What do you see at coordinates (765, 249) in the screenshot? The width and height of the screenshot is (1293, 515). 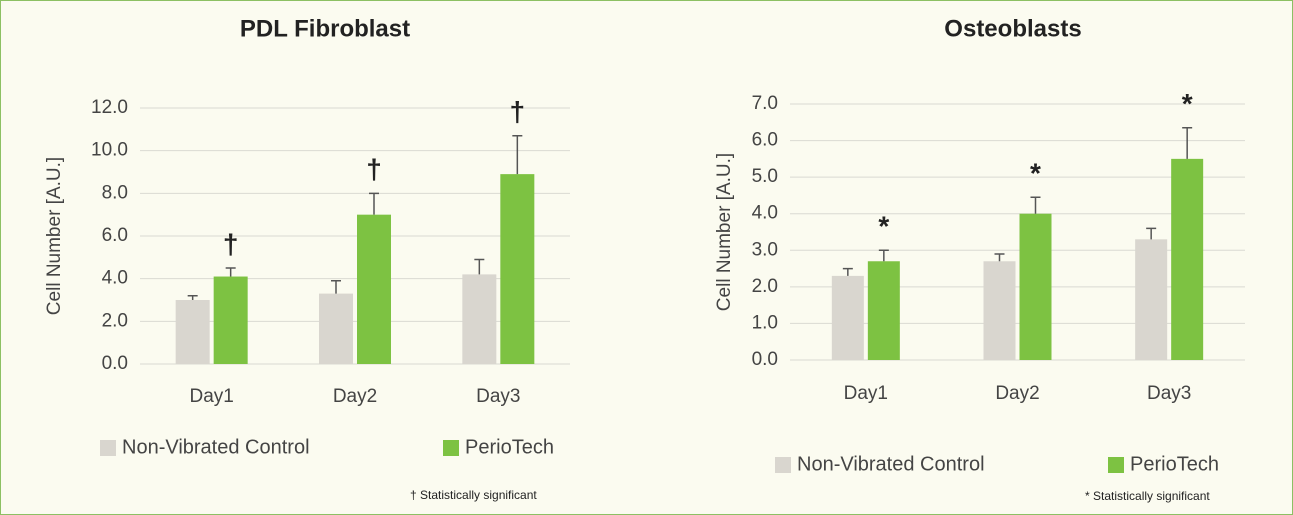 I see `y-tick-label: 3.0` at bounding box center [765, 249].